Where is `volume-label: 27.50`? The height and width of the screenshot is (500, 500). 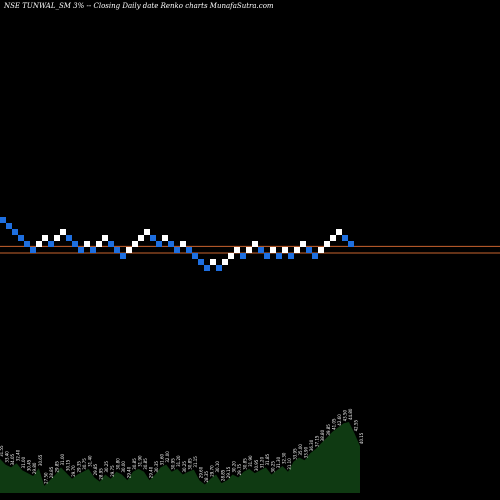
volume-label: 27.50 is located at coordinates (45, 478).